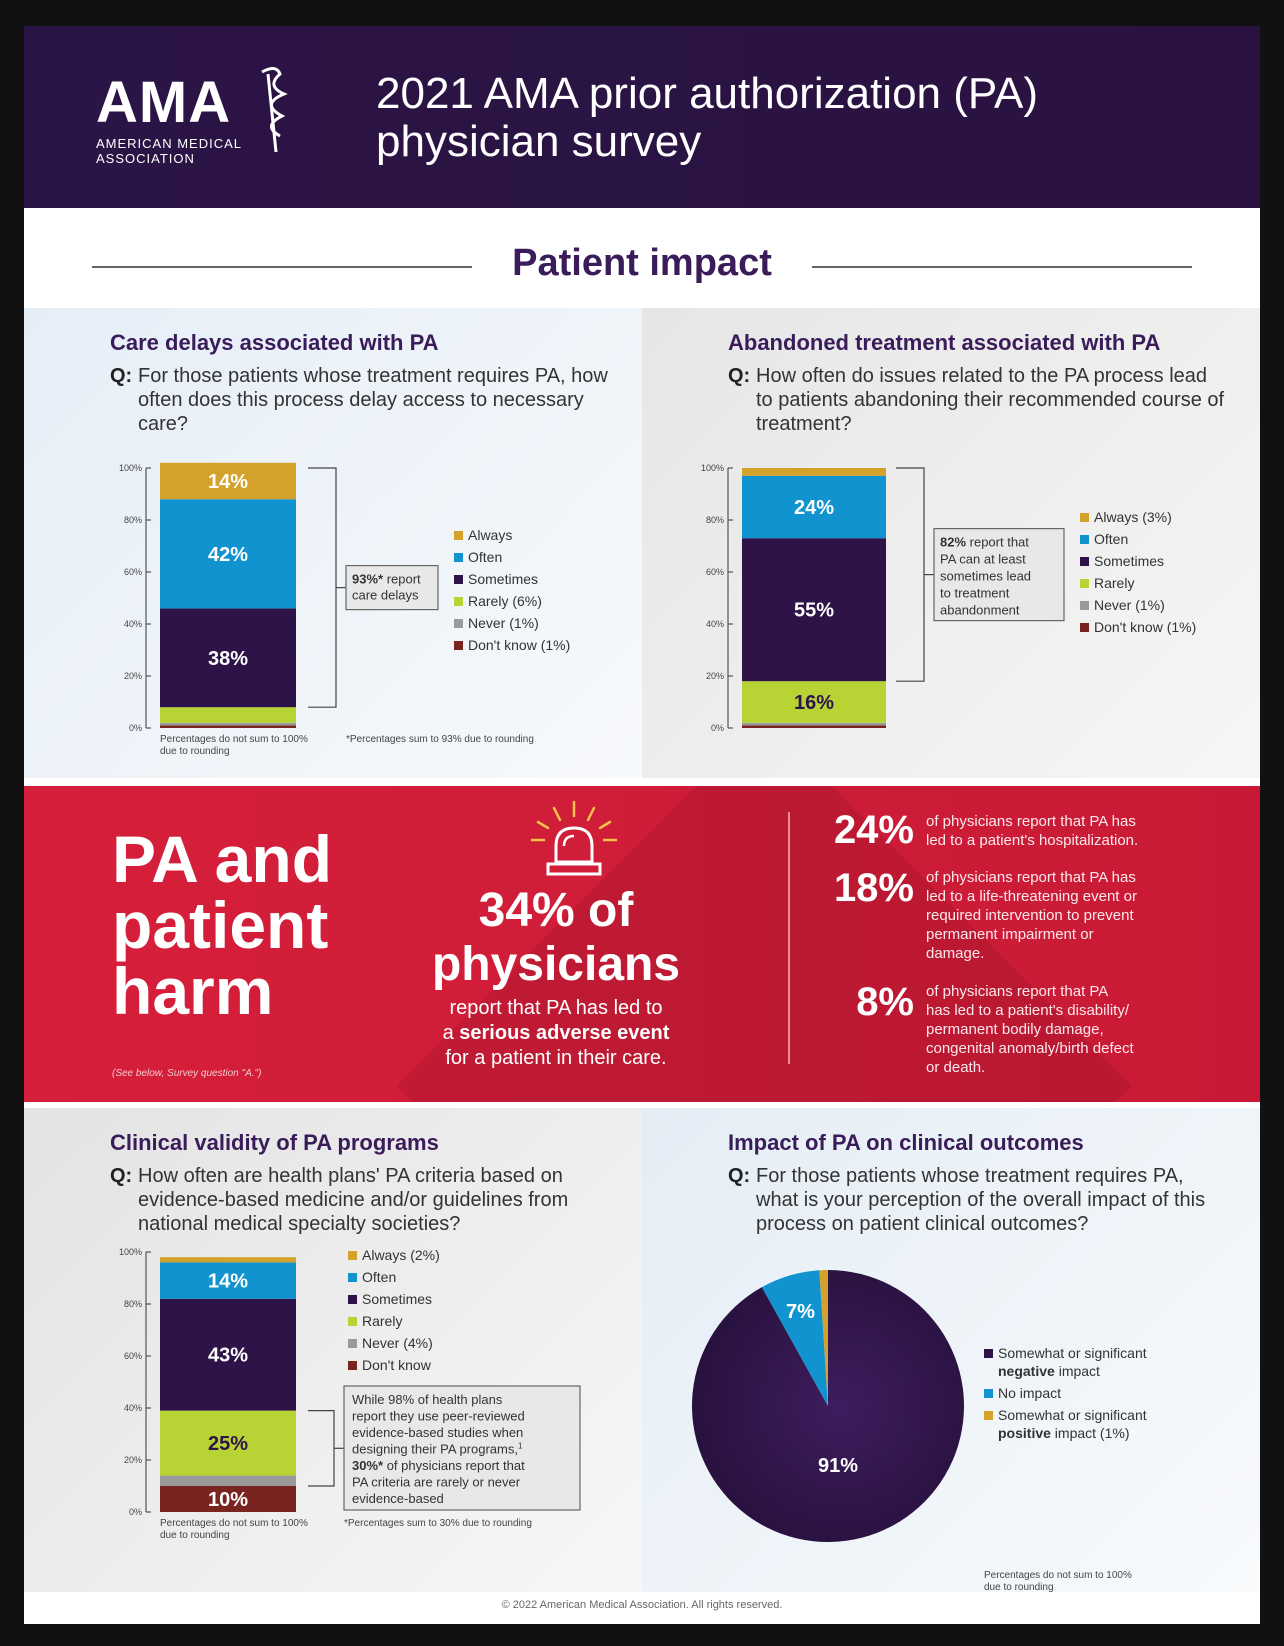 Image resolution: width=1284 pixels, height=1646 pixels. I want to click on stat-line: led to a life-threatening event or, so click(1031, 896).